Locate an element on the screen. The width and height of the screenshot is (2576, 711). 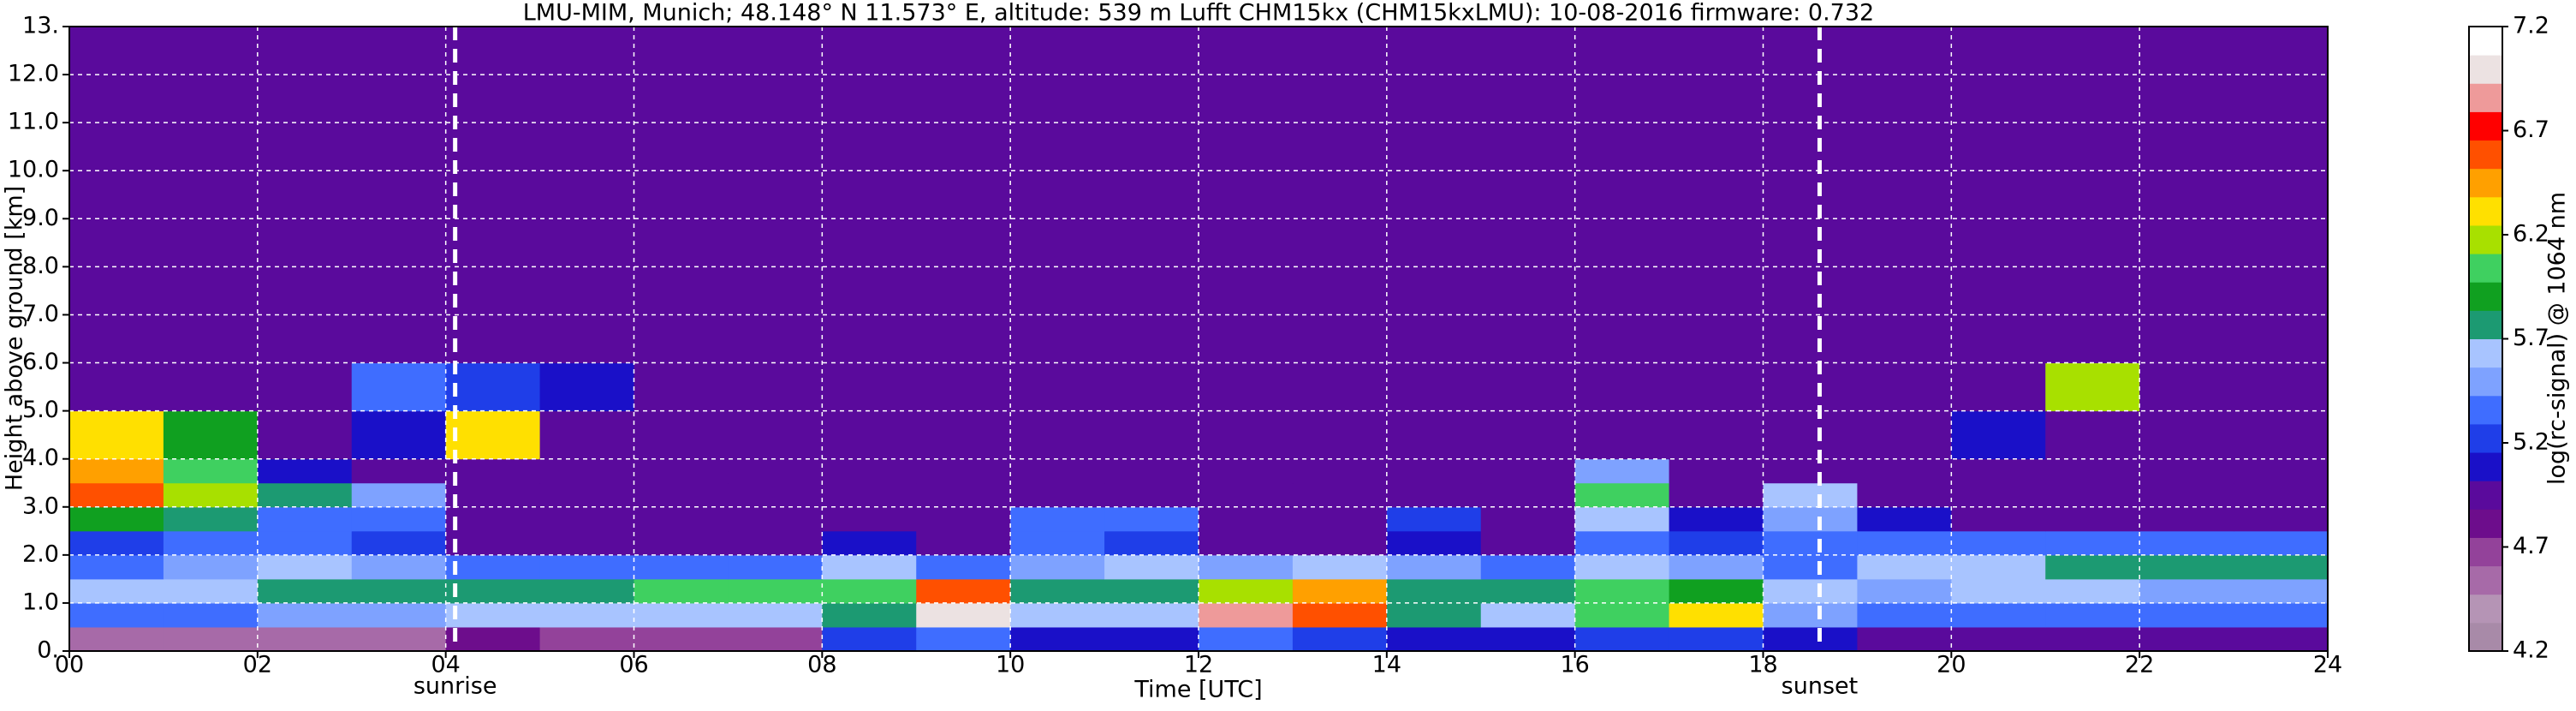
x-tick-label: 10 is located at coordinates (1010, 665).